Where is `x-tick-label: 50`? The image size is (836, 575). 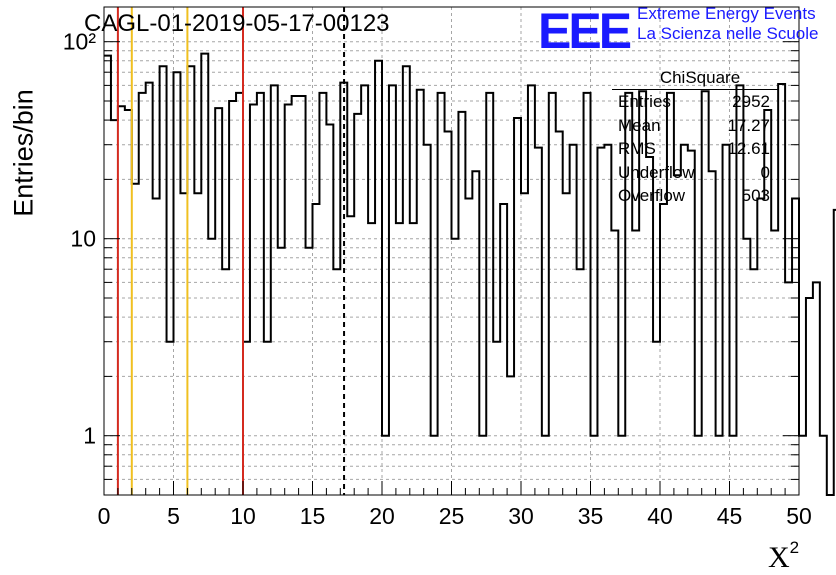
x-tick-label: 50 is located at coordinates (799, 516).